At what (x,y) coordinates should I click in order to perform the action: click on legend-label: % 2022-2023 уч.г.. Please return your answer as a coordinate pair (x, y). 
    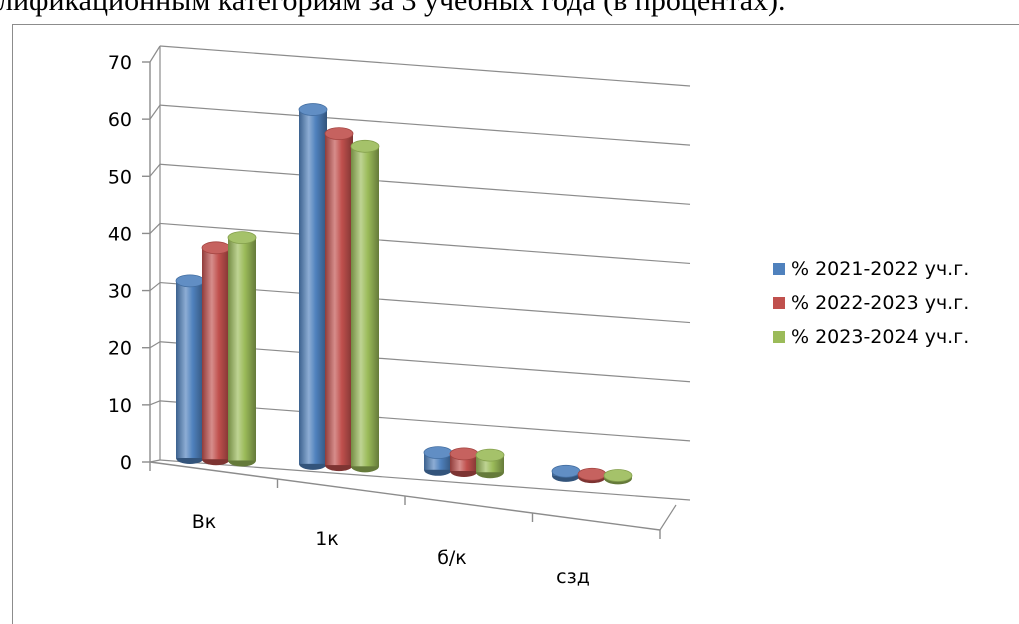
    Looking at the image, I should click on (880, 303).